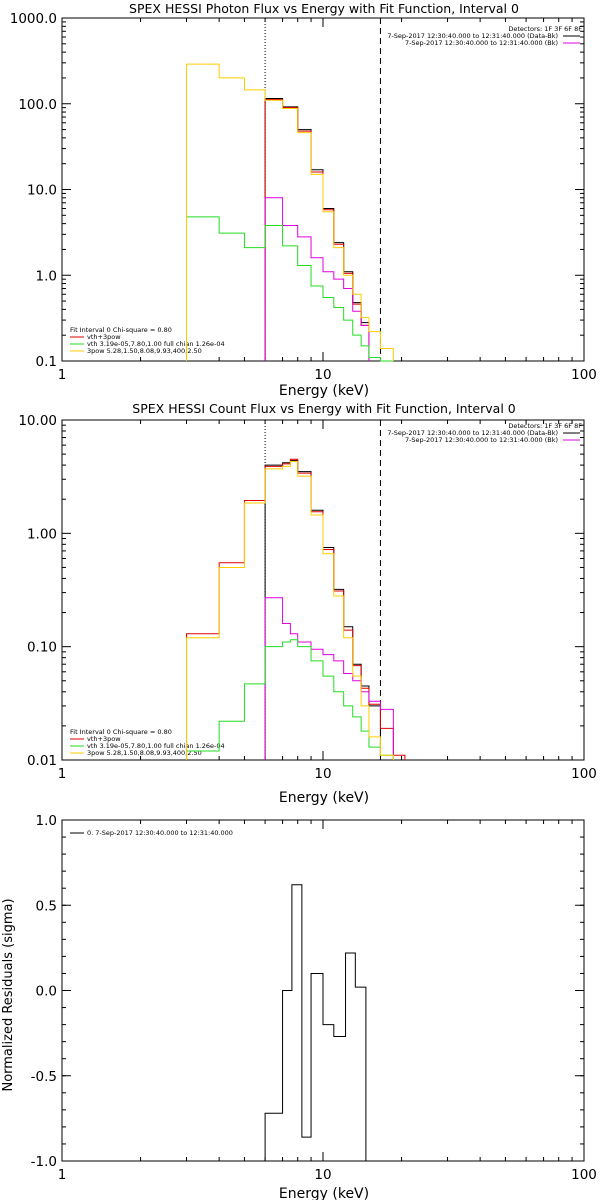 The image size is (600, 1200). I want to click on panel1-y-tick-label: 0.1, so click(46, 362).